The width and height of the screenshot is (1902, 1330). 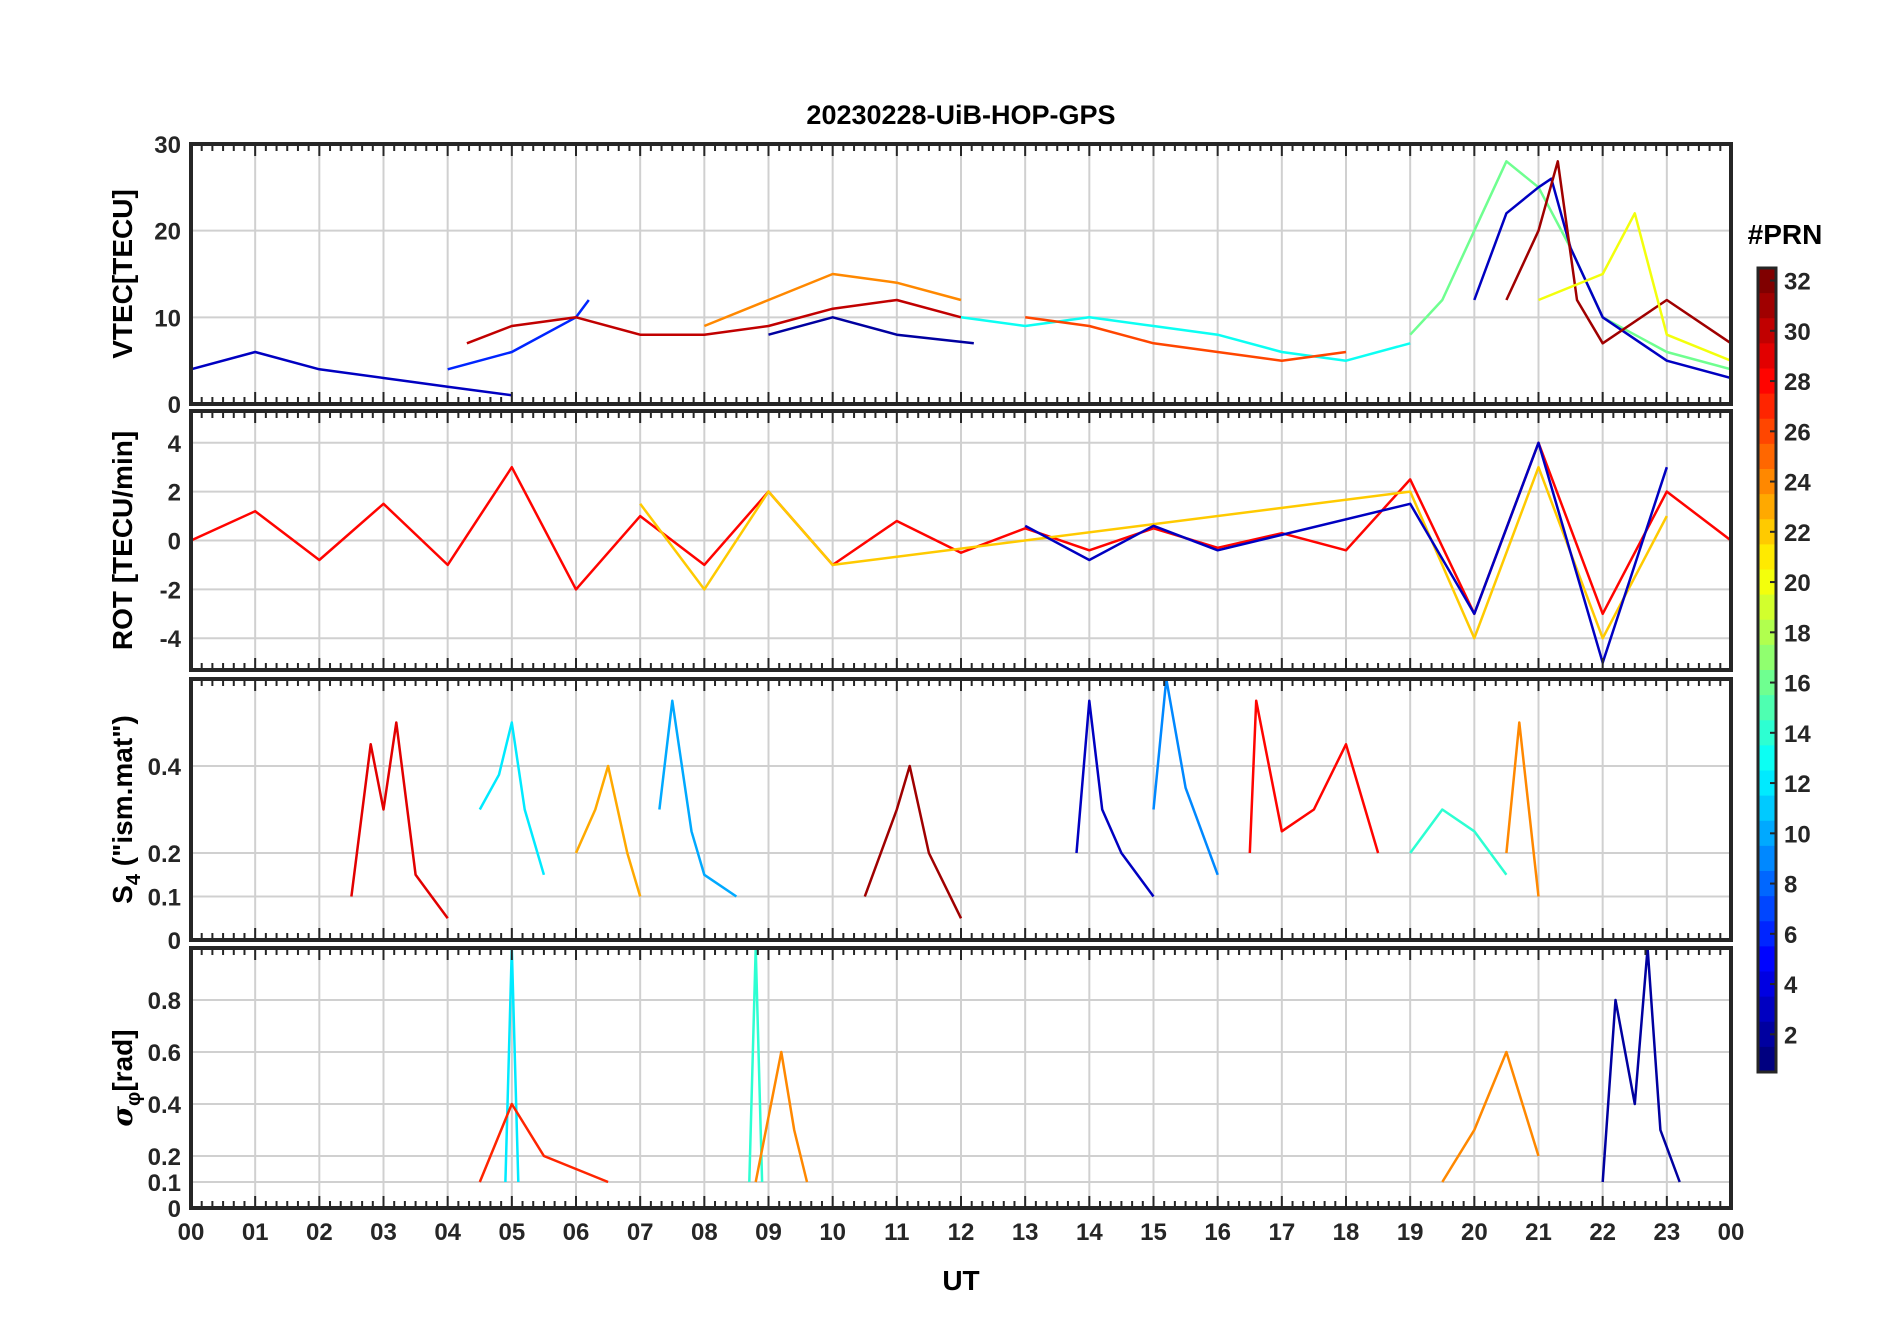 What do you see at coordinates (447, 1232) in the screenshot?
I see `x-tick-label: 04` at bounding box center [447, 1232].